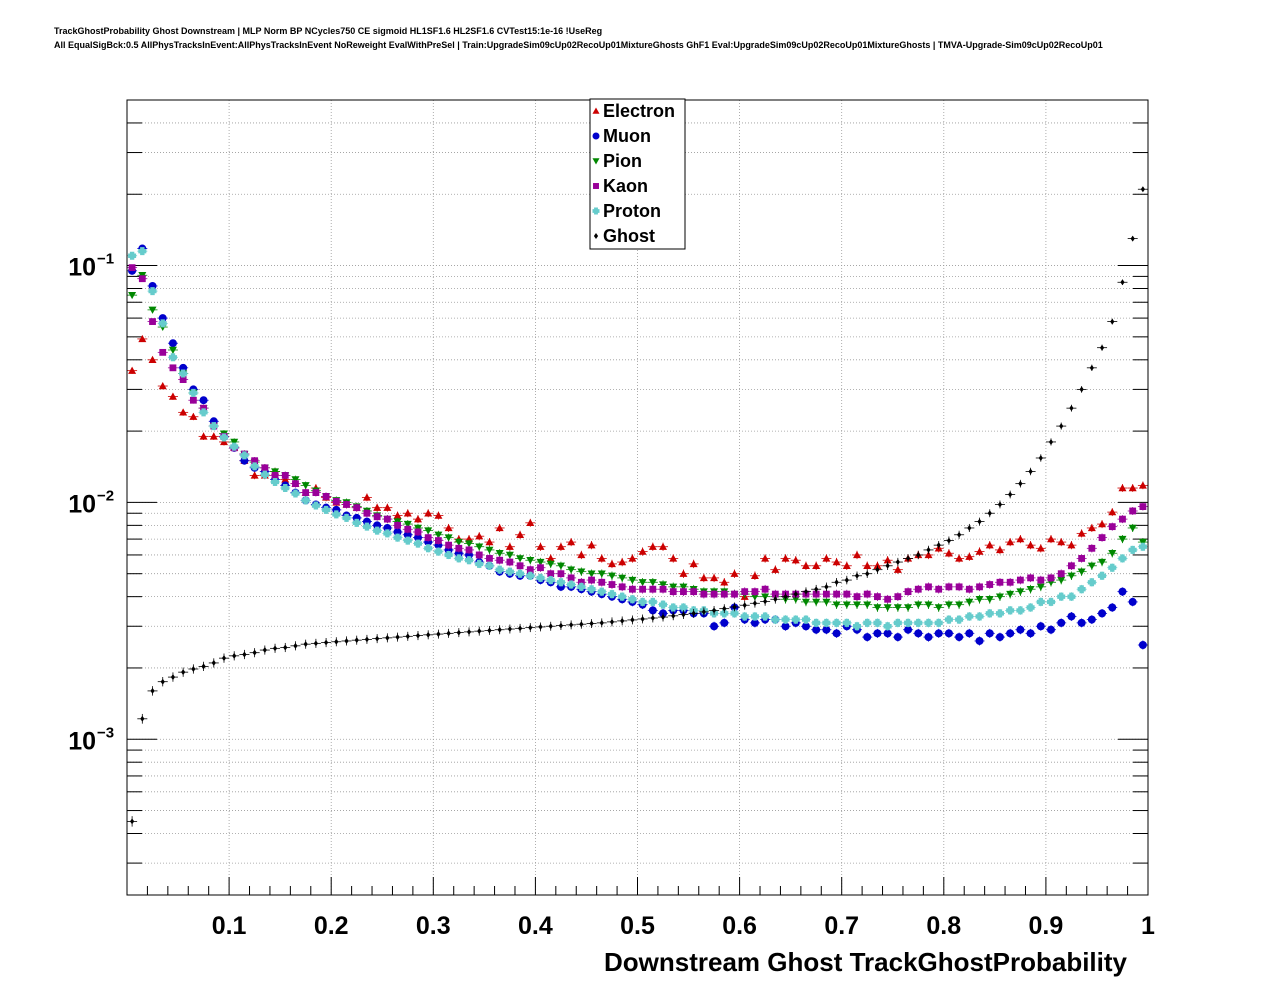  Describe the element at coordinates (596, 110) in the screenshot. I see `legend-marker-electron` at that location.